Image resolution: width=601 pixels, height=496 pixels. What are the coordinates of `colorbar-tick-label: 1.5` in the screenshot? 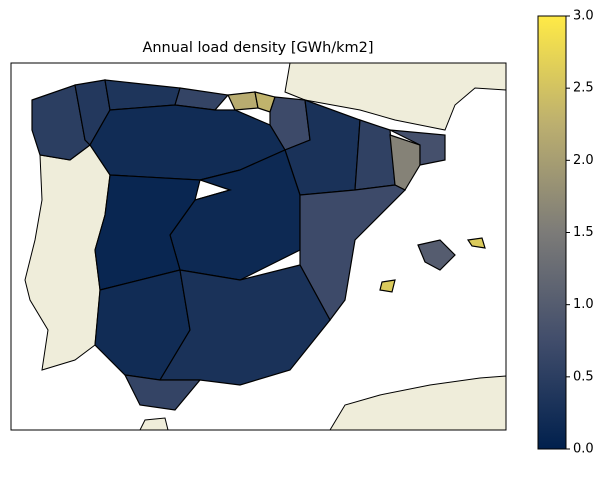 It's located at (583, 232).